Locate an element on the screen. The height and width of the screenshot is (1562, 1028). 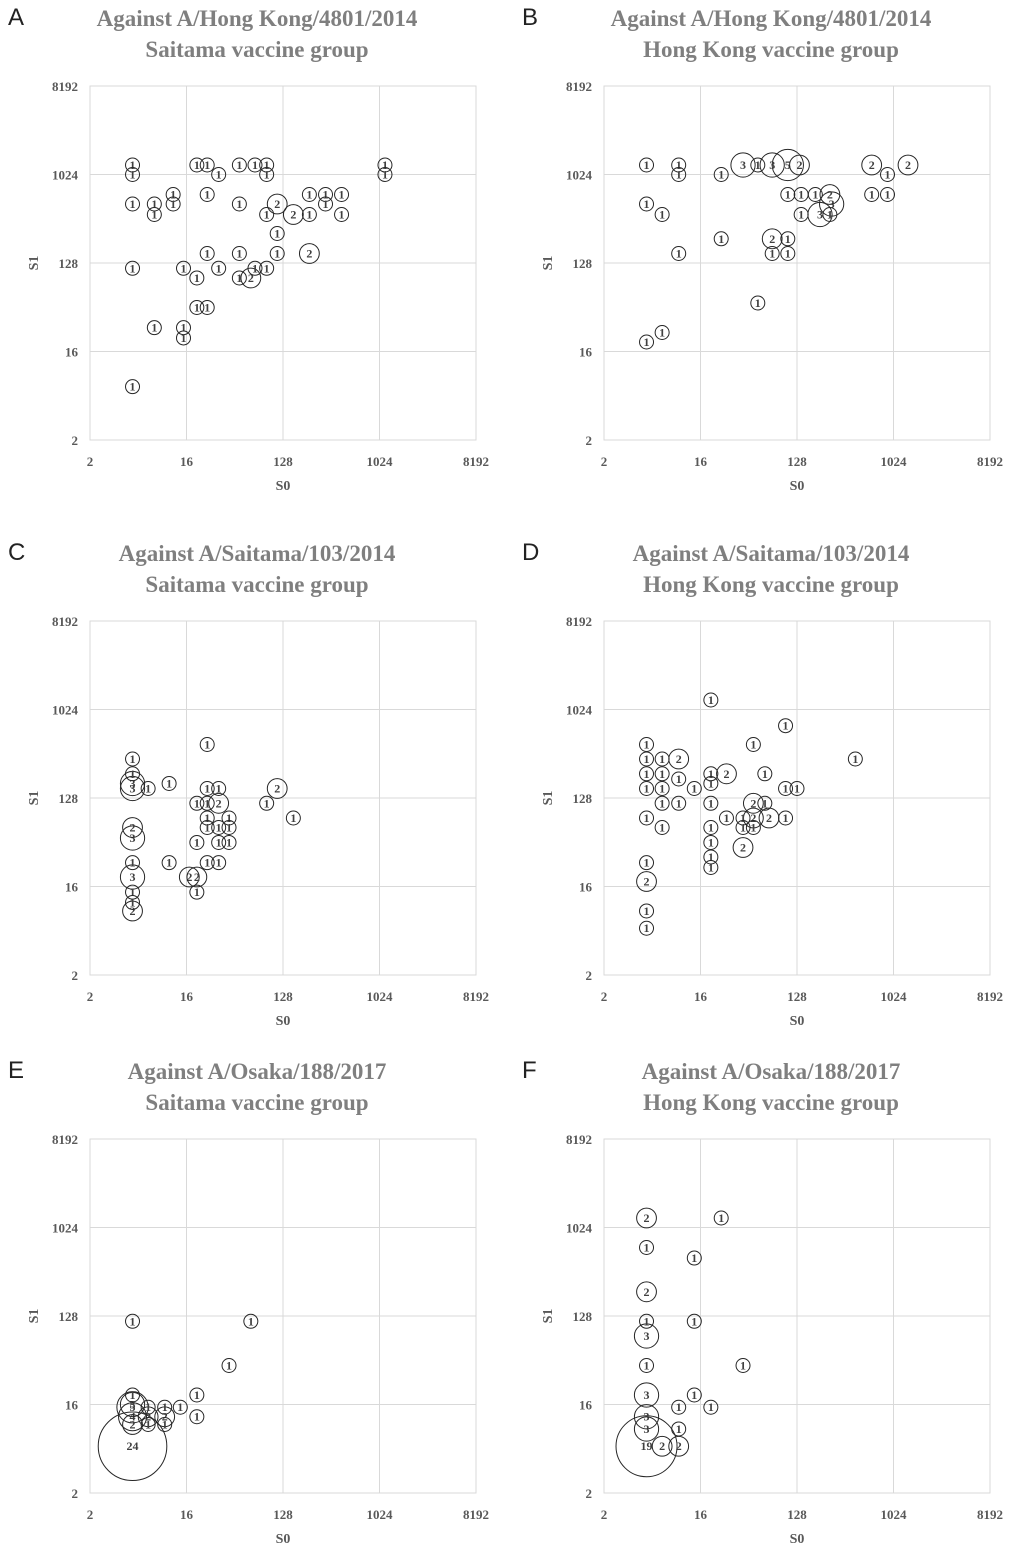
panel-letter: F is located at coordinates (529, 1070).